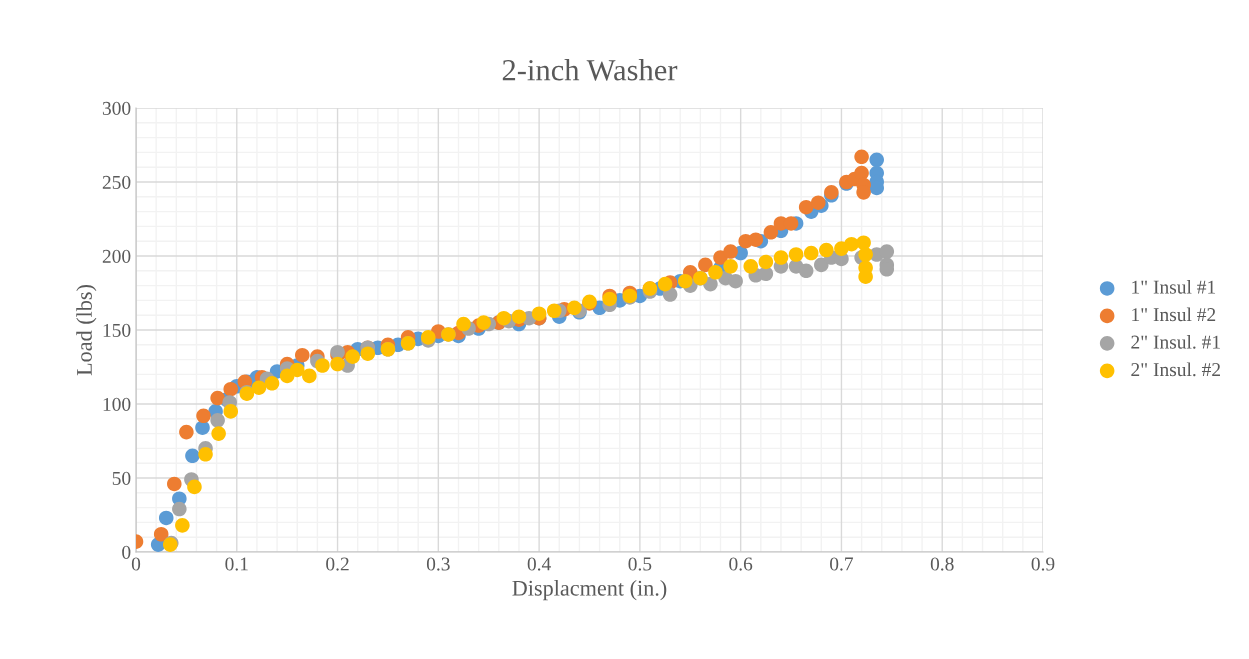  What do you see at coordinates (116, 256) in the screenshot?
I see `y-tick-label: 200` at bounding box center [116, 256].